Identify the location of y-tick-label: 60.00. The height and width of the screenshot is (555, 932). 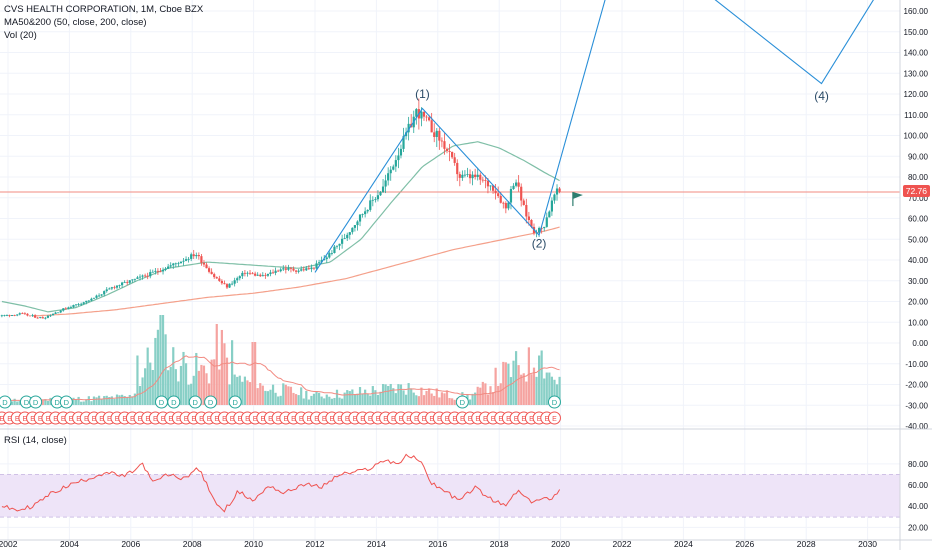
(918, 219).